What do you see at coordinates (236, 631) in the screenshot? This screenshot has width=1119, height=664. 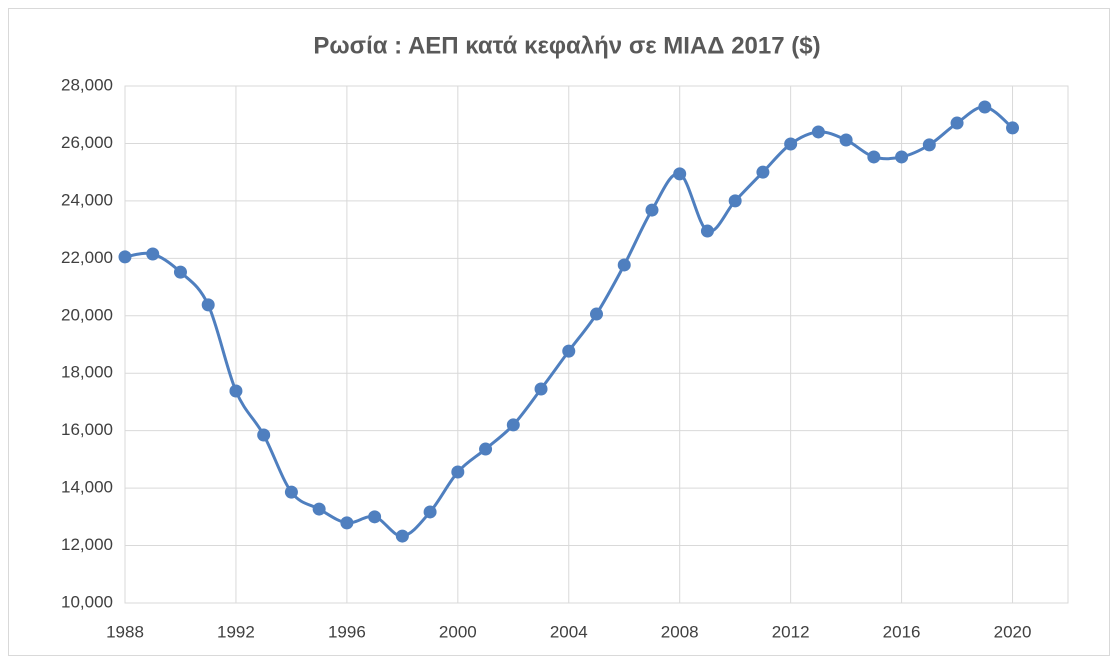 I see `x-tick-label: 1992` at bounding box center [236, 631].